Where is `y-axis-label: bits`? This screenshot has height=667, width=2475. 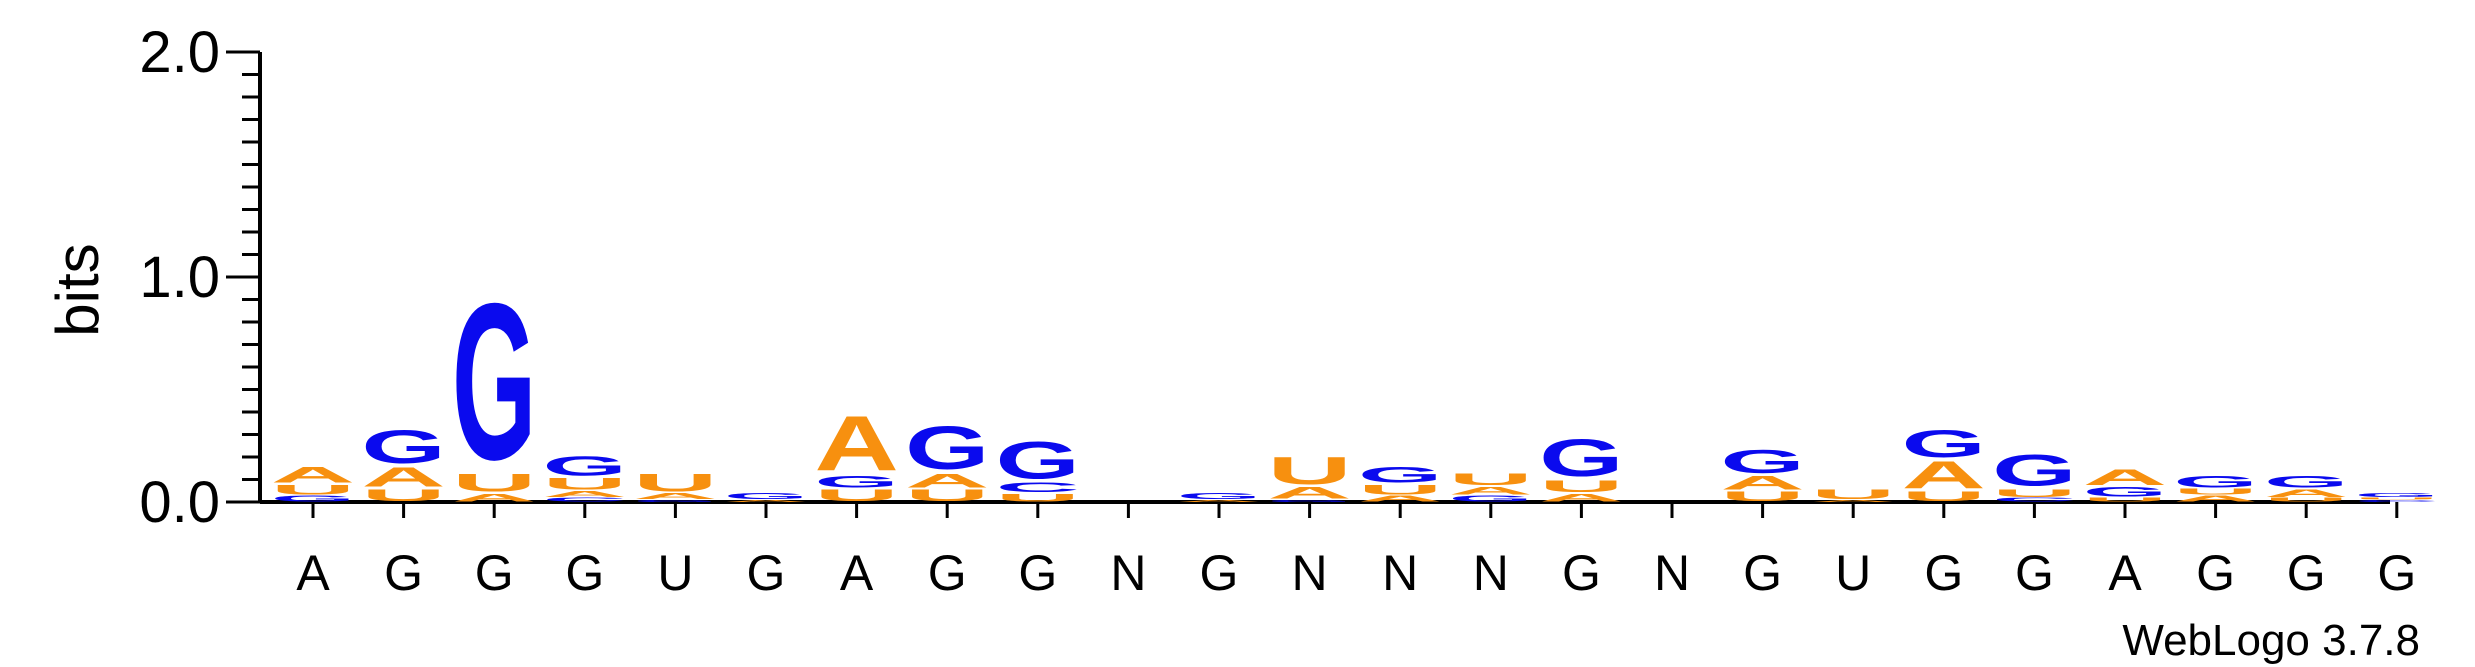
y-axis-label: bits is located at coordinates (77, 289).